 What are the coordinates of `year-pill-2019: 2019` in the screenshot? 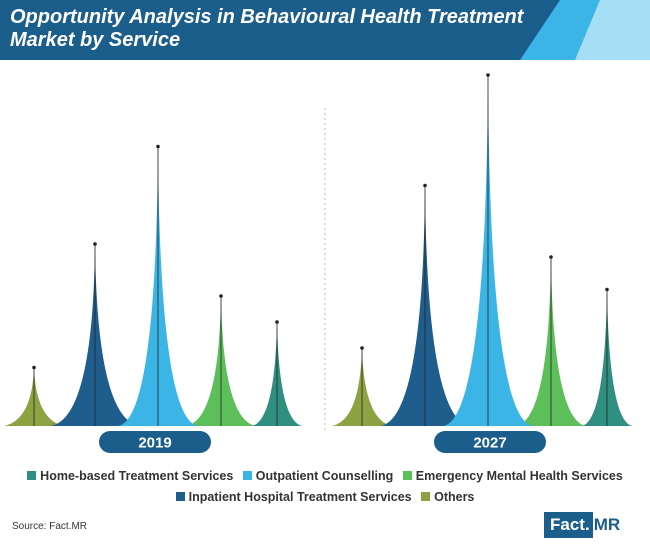 It's located at (155, 442).